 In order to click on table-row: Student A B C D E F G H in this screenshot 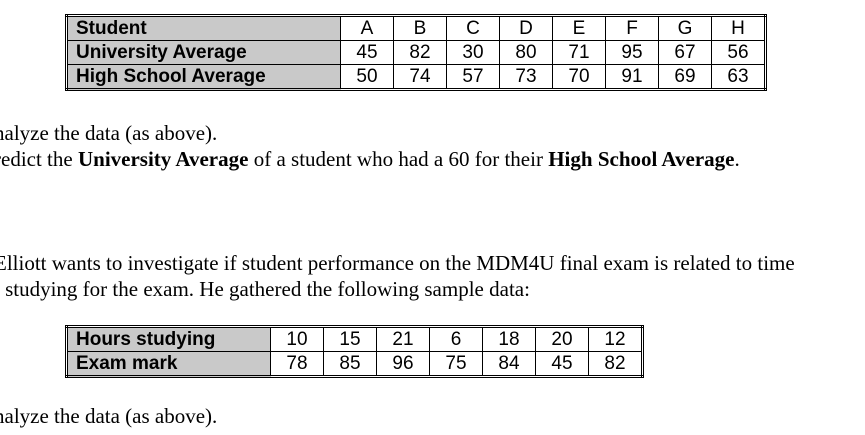, I will do `click(416, 28)`.